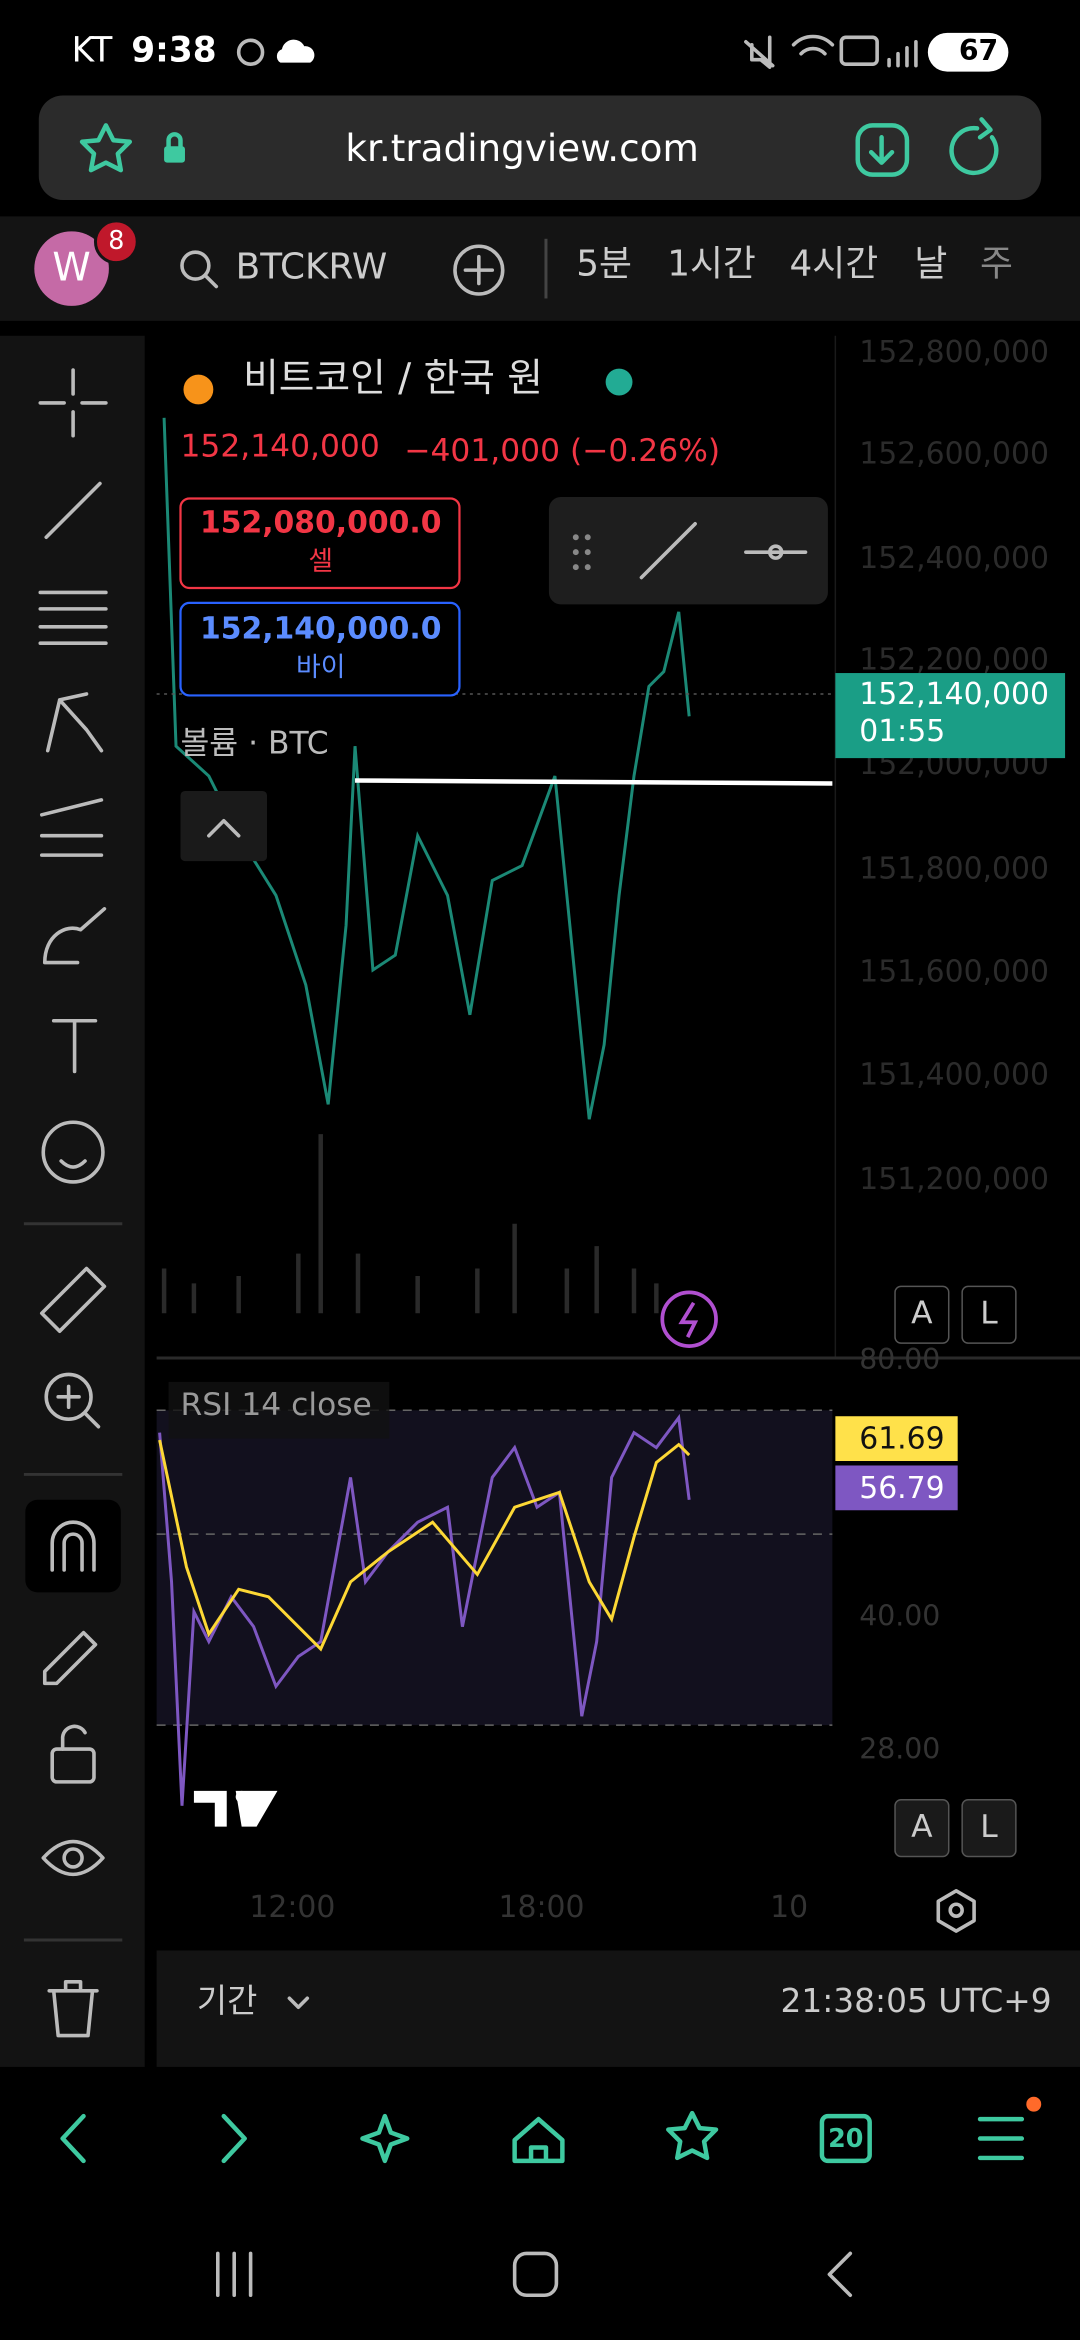  I want to click on brush-tool, so click(74, 936).